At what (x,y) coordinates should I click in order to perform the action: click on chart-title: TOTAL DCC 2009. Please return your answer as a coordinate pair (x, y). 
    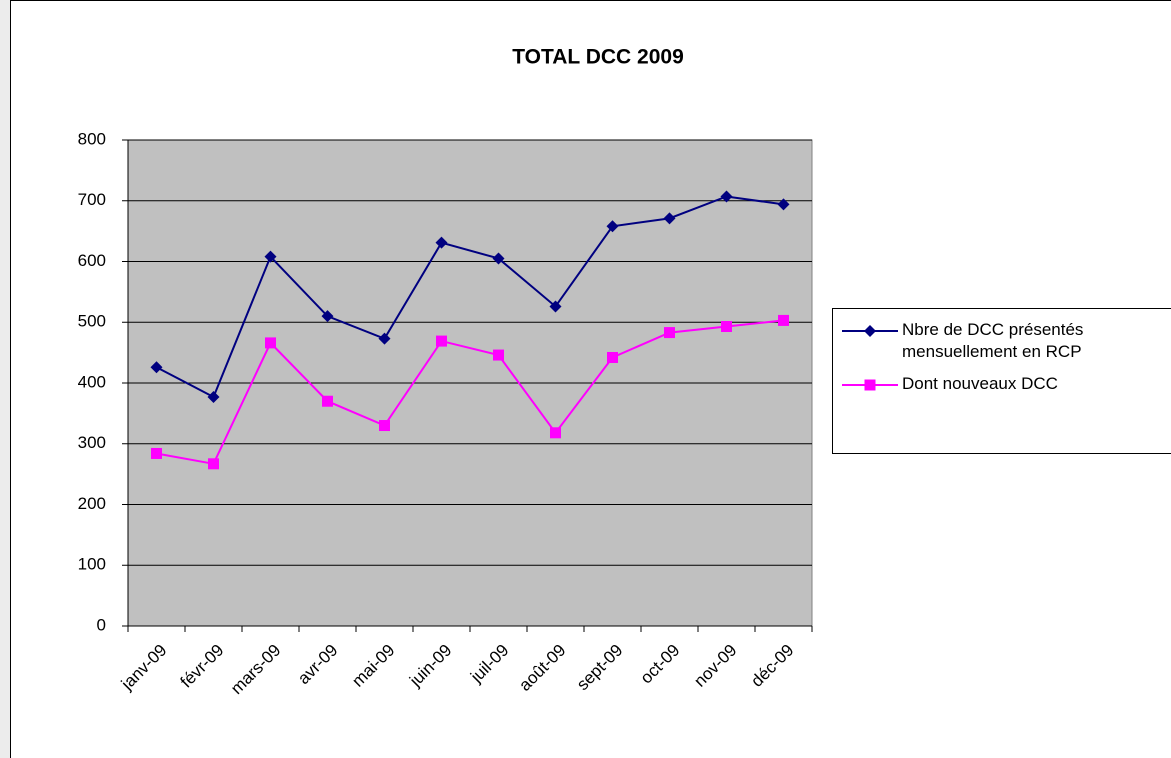
    Looking at the image, I should click on (598, 57).